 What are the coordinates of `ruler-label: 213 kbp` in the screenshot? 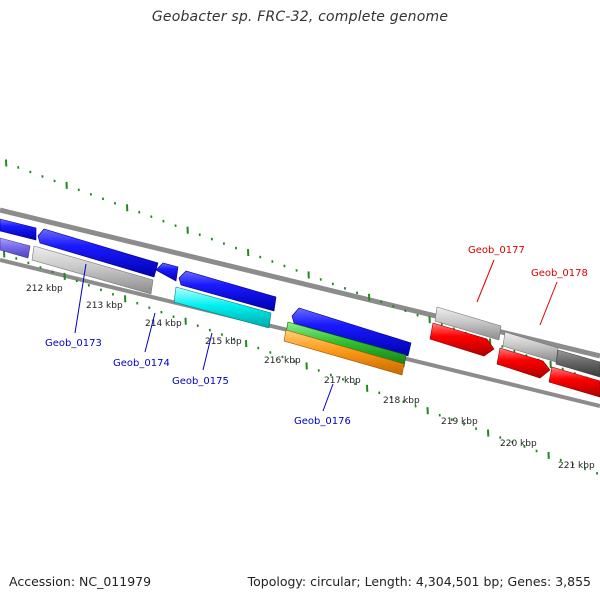 It's located at (104, 306).